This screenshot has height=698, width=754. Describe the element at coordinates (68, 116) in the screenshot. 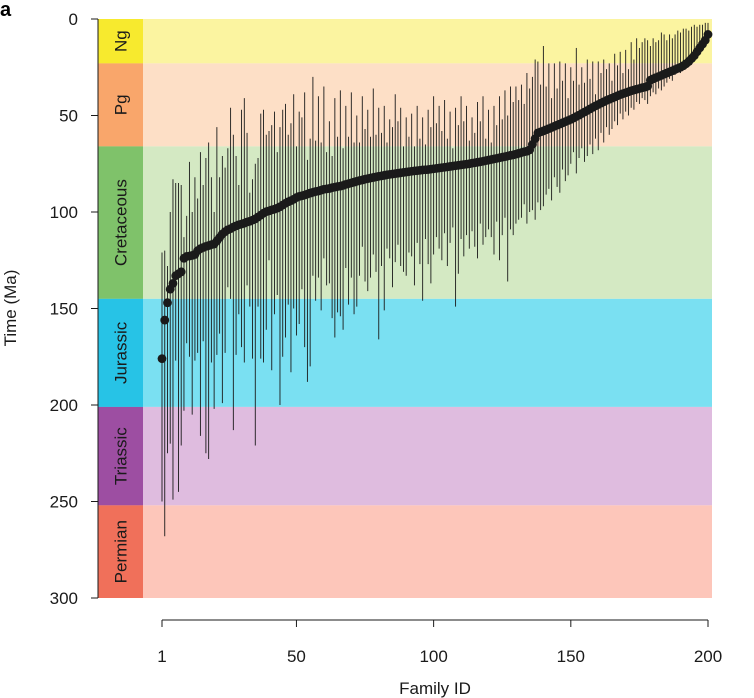

I see `y-tick-label: 50` at that location.